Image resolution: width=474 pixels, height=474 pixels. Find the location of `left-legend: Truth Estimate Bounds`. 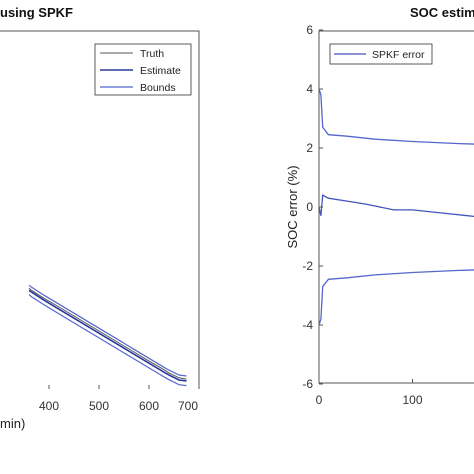

left-legend: Truth Estimate Bounds is located at coordinates (143, 69).